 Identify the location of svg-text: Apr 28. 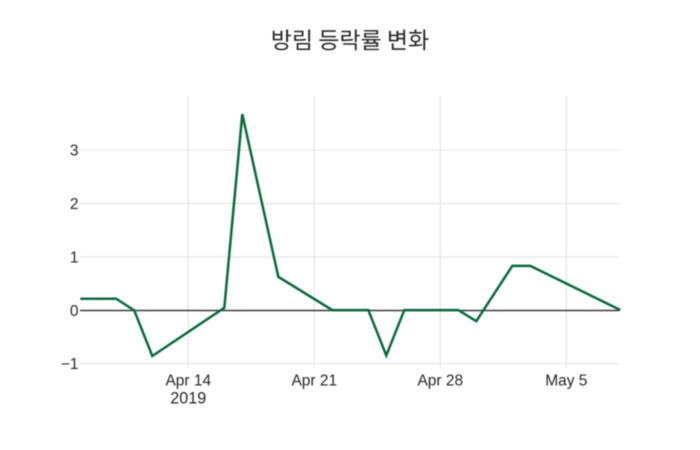
(440, 381).